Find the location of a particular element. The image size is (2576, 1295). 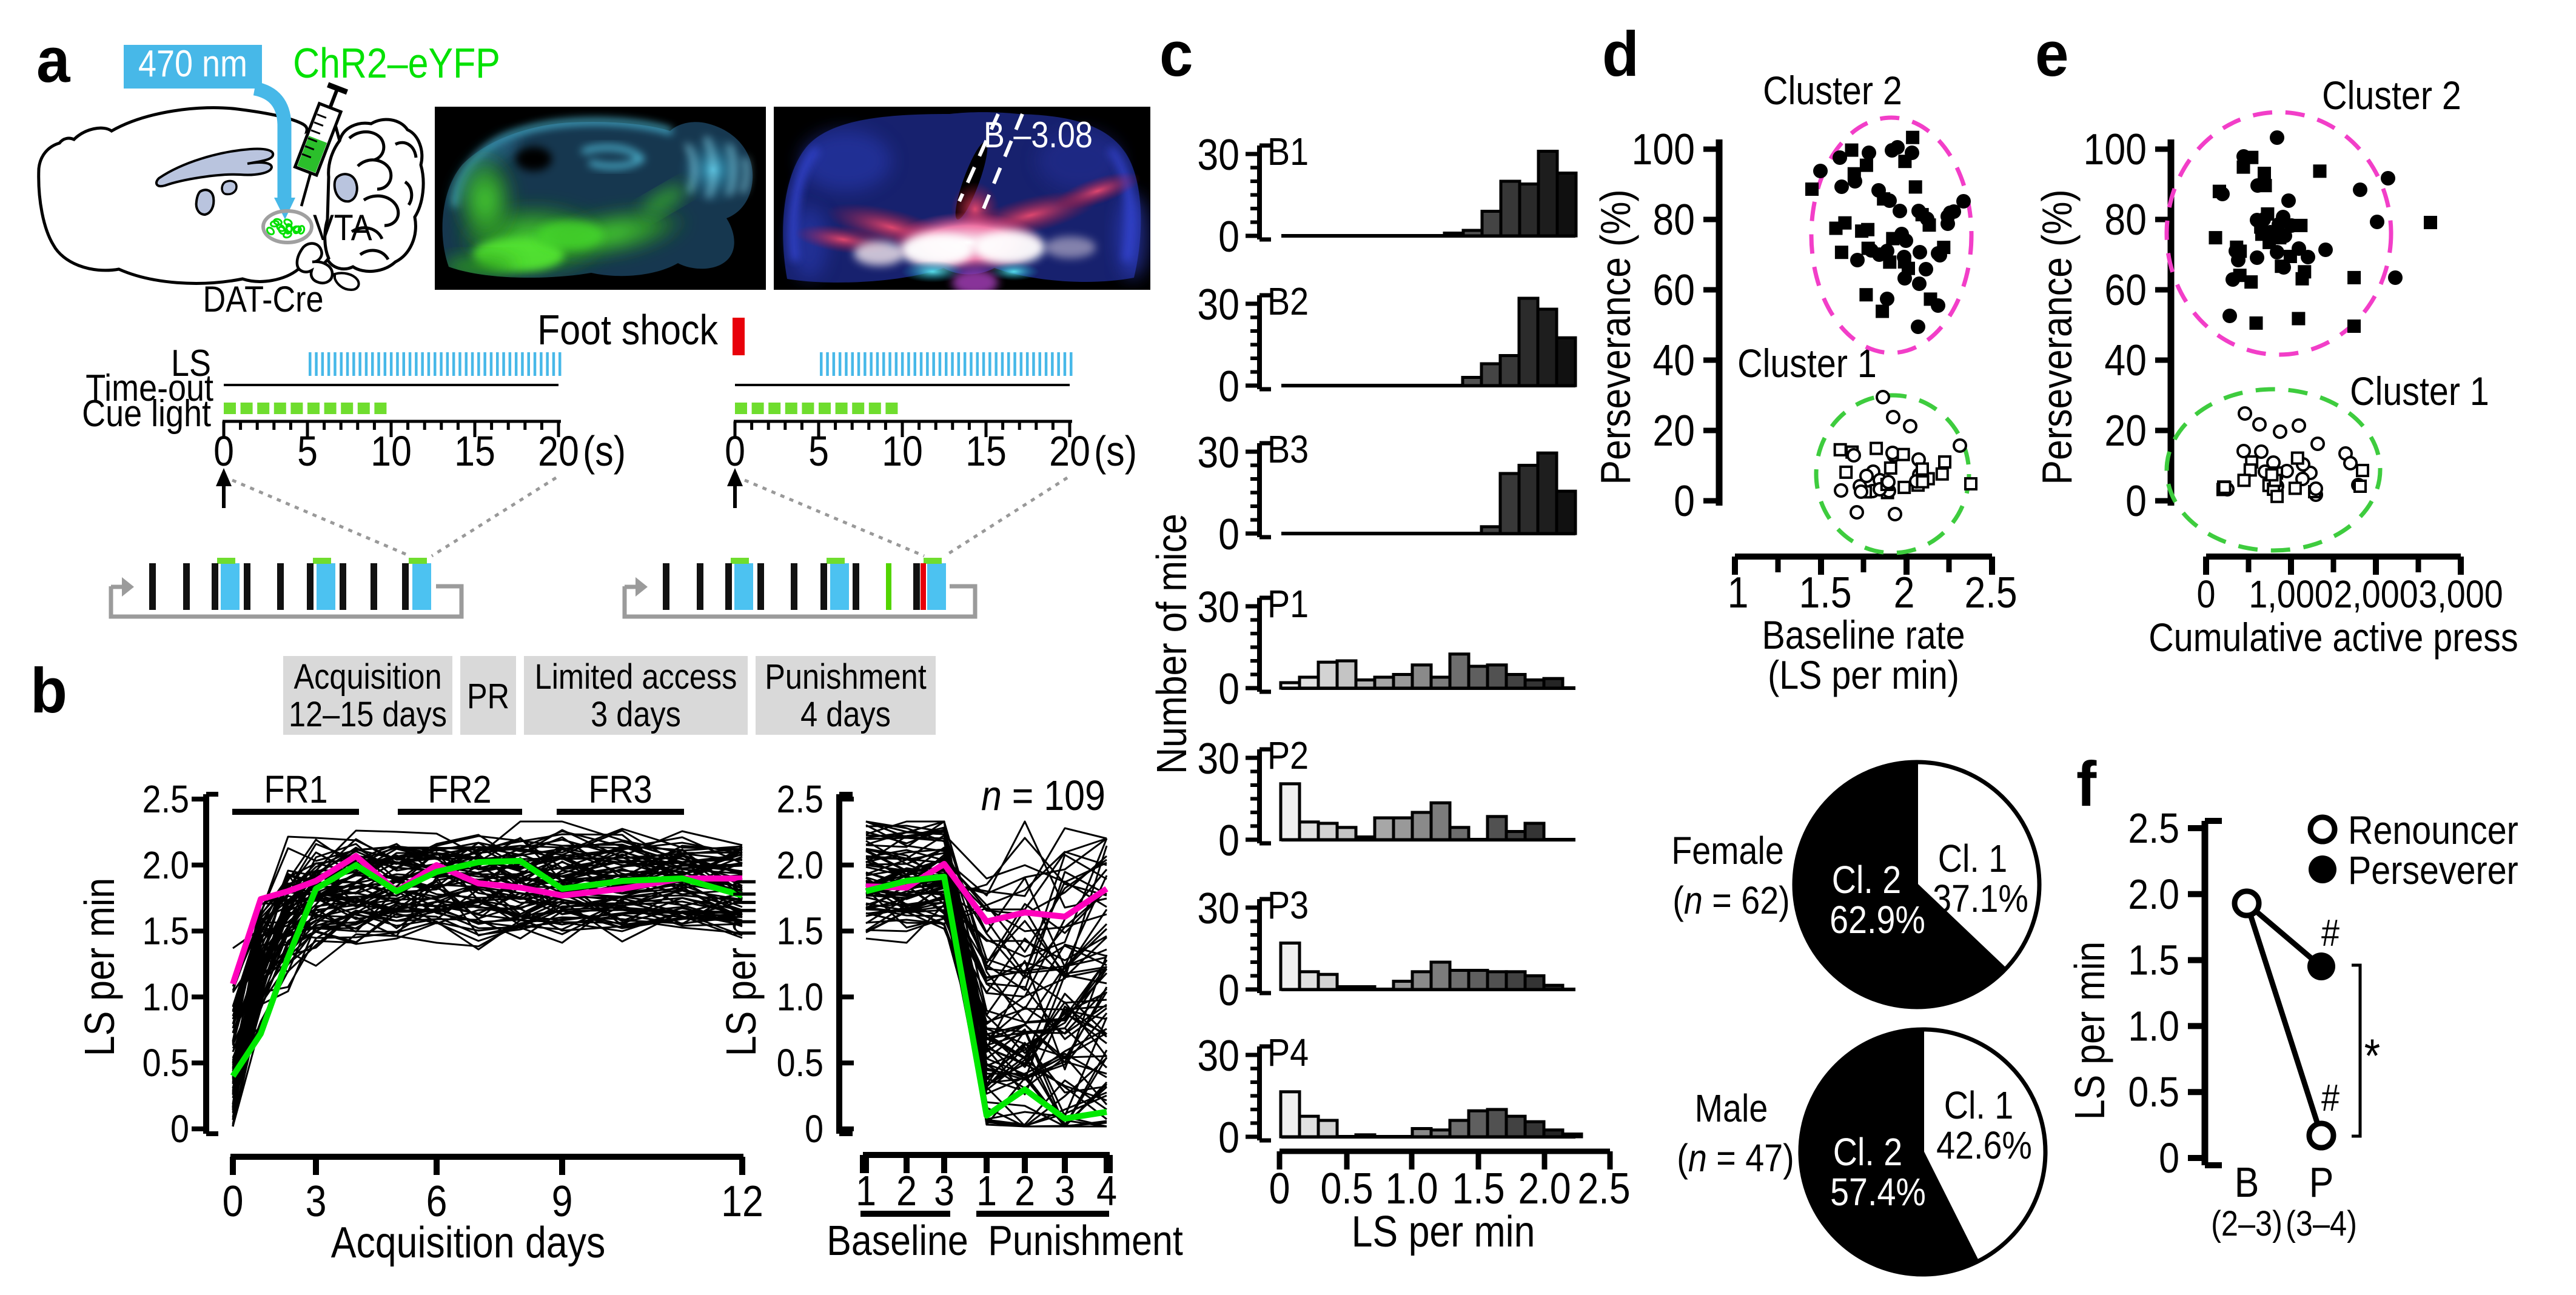

svg-text: Cl. 1 is located at coordinates (1973, 858).